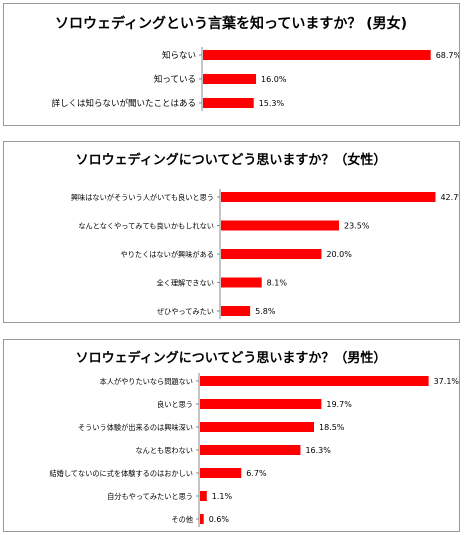 The height and width of the screenshot is (535, 465). What do you see at coordinates (167, 254) in the screenshot?
I see `category-label: やりたくはないが興味がある` at bounding box center [167, 254].